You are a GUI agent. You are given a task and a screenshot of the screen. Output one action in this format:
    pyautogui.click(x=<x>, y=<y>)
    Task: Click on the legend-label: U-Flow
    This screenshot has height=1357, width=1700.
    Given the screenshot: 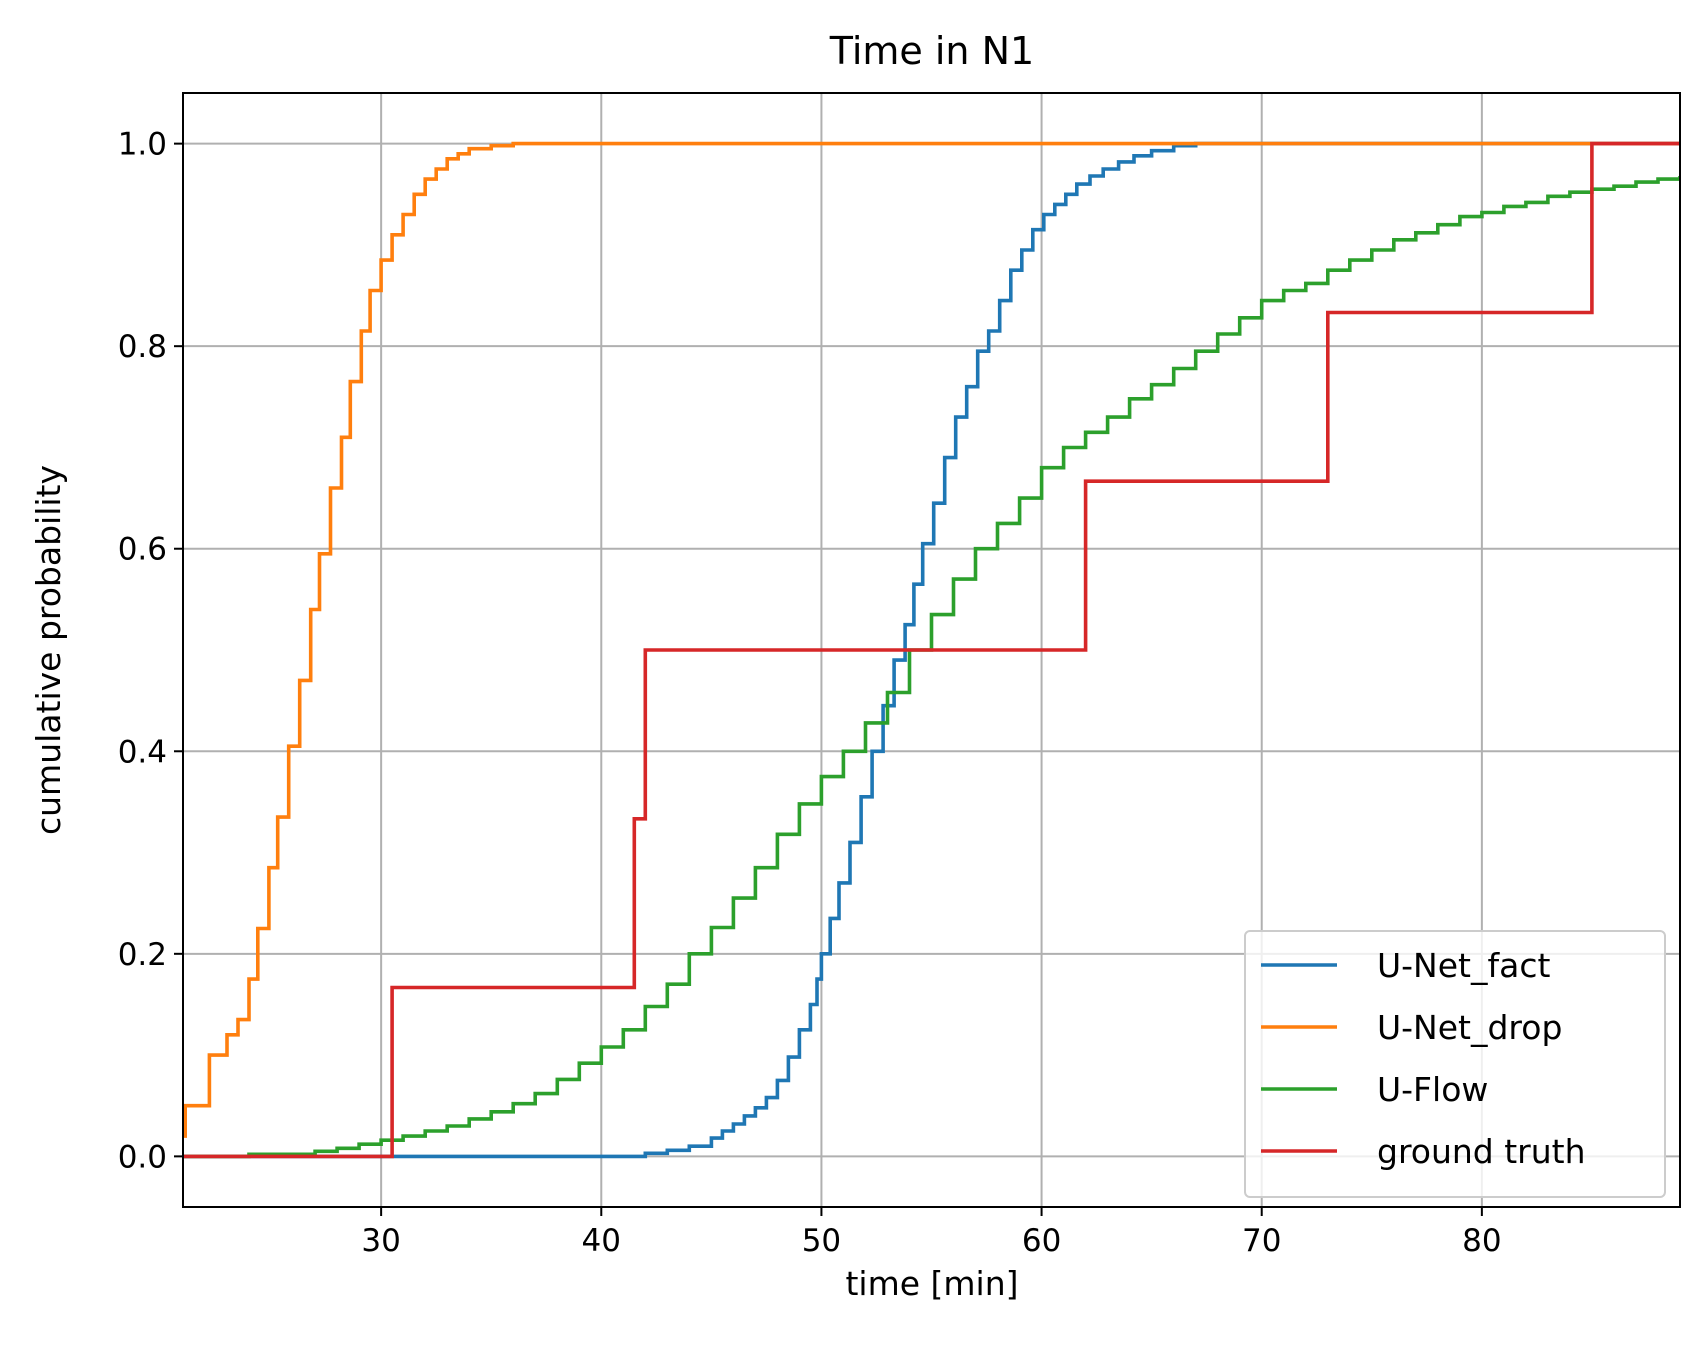 What is the action you would take?
    pyautogui.click(x=1432, y=1089)
    